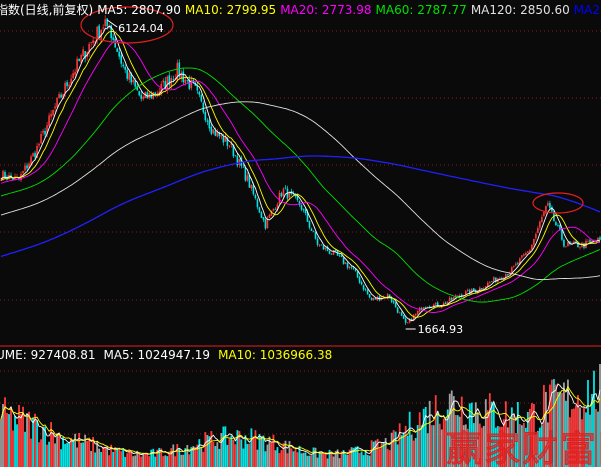 This screenshot has width=601, height=467. What do you see at coordinates (523, 448) in the screenshot?
I see `watermark: 赢家财富网` at bounding box center [523, 448].